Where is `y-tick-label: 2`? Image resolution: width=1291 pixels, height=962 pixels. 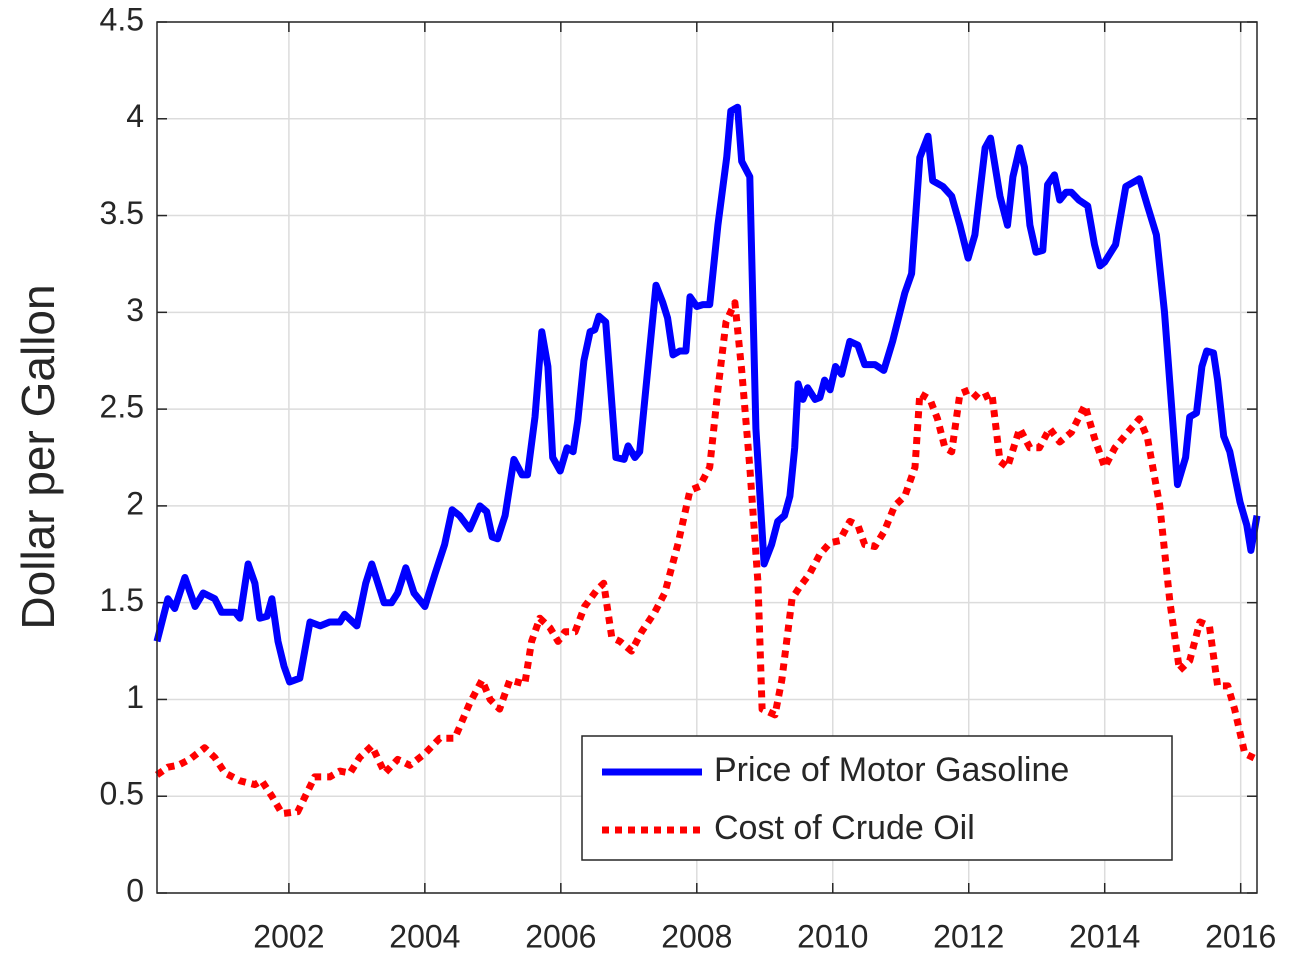
y-tick-label: 2 is located at coordinates (135, 503).